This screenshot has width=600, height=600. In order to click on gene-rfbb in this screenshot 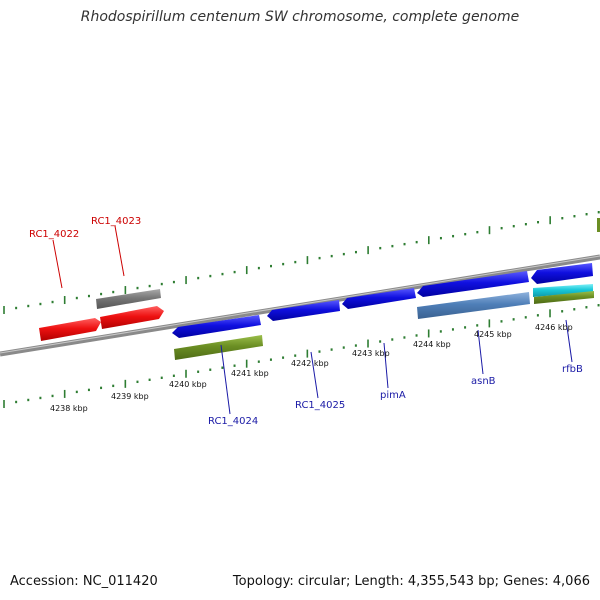, I will do `click(562, 273)`.